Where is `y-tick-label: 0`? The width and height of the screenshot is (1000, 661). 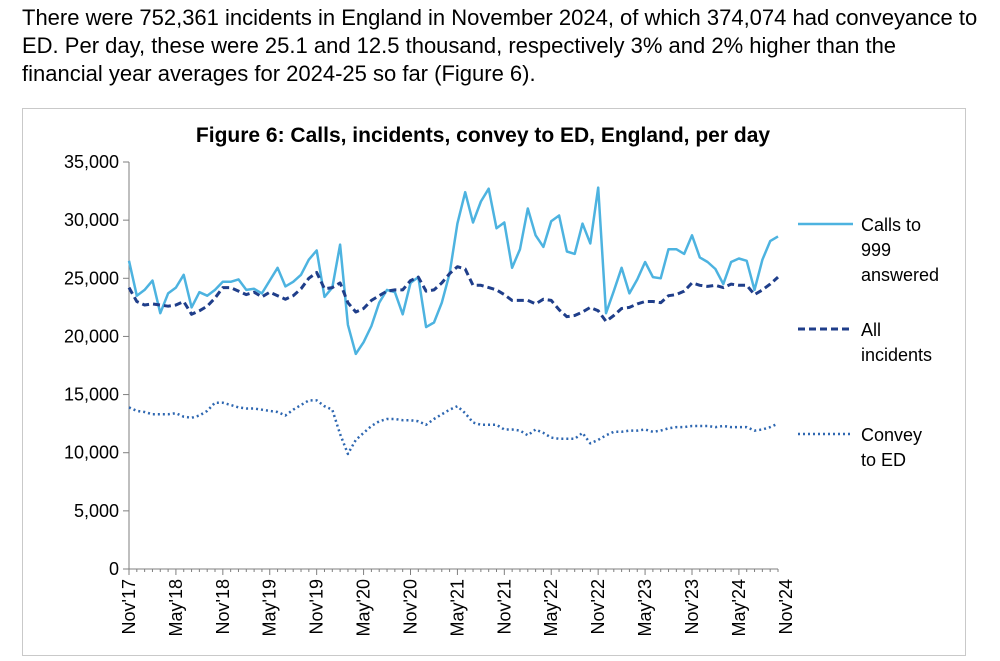 y-tick-label: 0 is located at coordinates (114, 569).